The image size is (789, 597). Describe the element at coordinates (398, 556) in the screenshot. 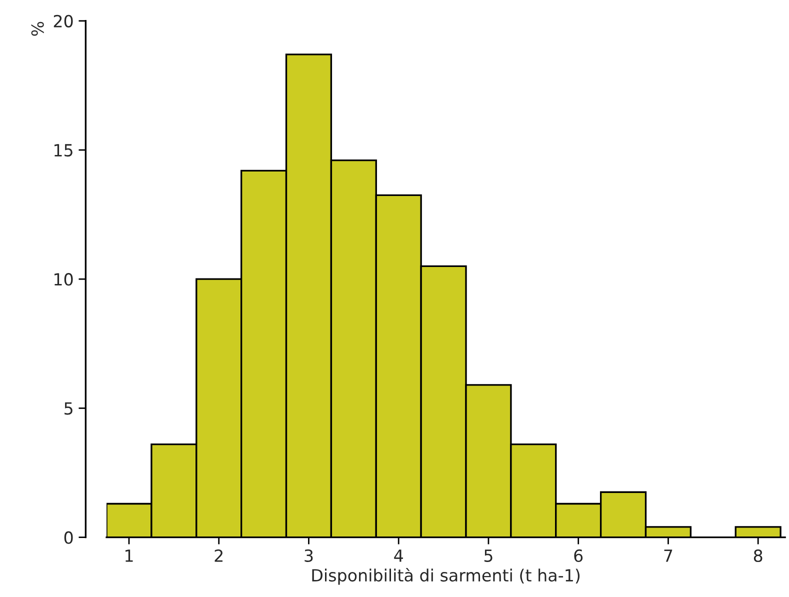

I see `x-tick-label: 4` at that location.